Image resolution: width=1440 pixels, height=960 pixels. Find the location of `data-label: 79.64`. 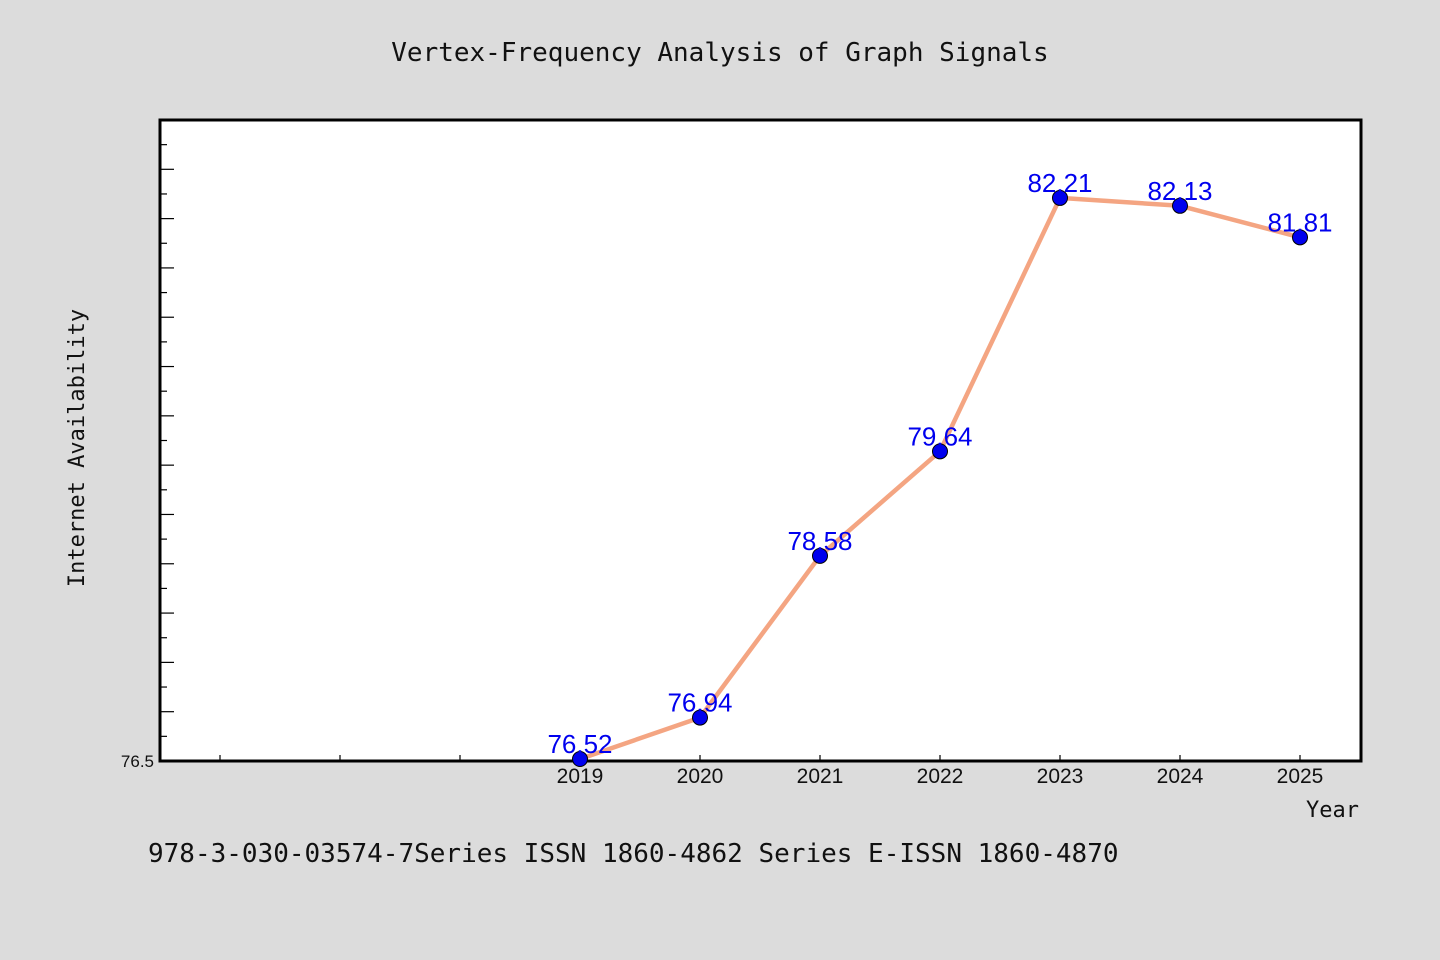

data-label: 79.64 is located at coordinates (939, 436).